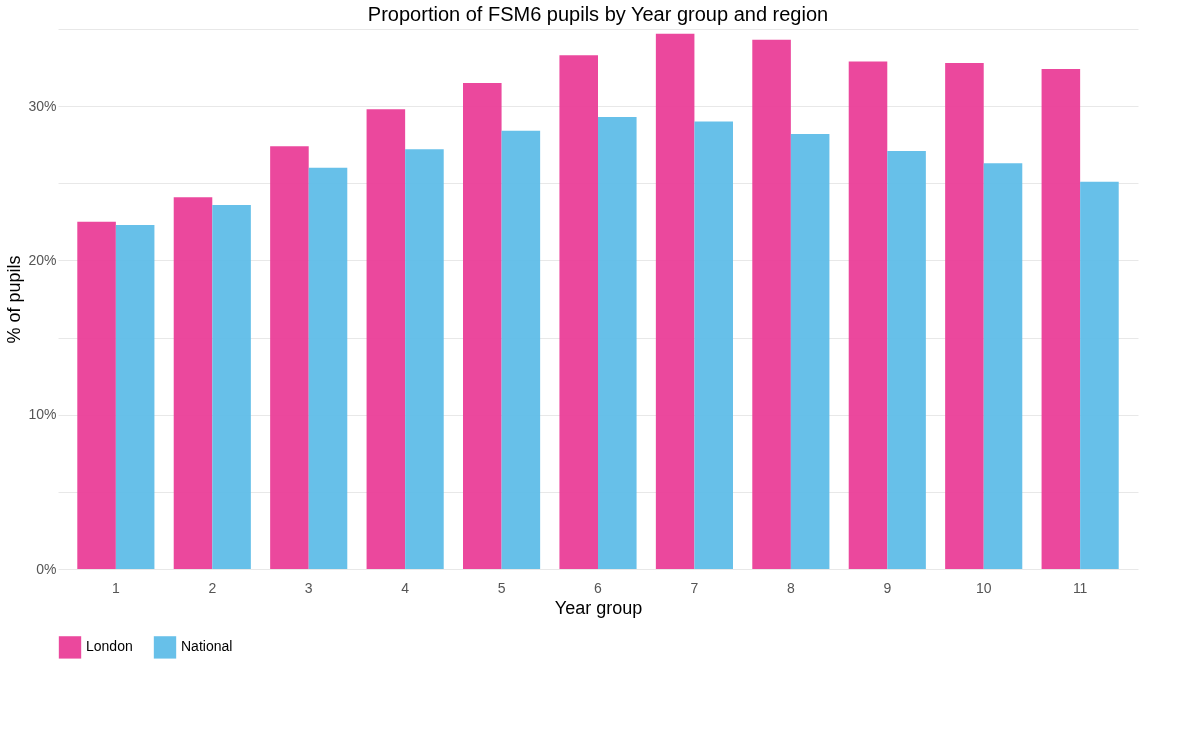 This screenshot has width=1189, height=745. I want to click on chart-title: Proportion of FSM6 pupils by Year group and region, so click(598, 14).